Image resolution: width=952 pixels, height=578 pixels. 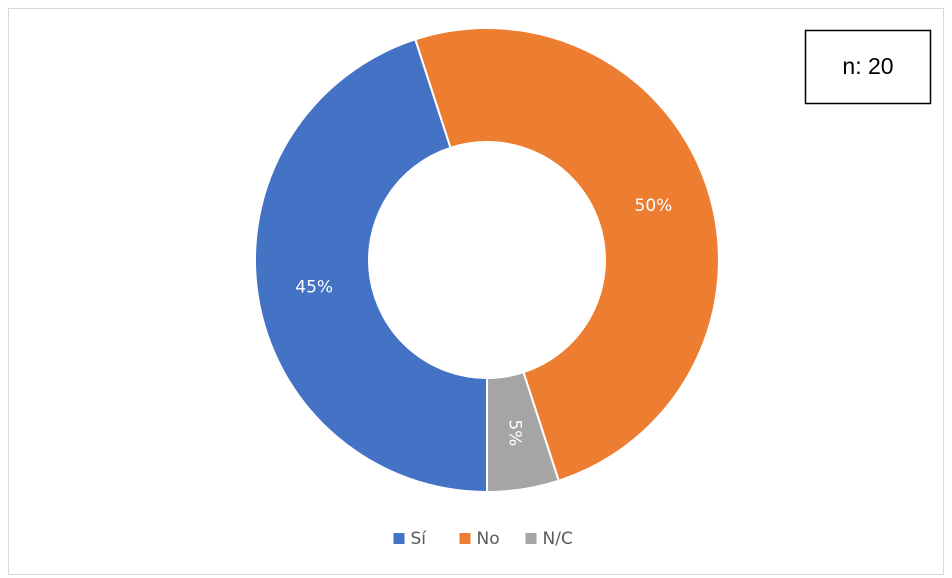 I want to click on data-label: 5%, so click(x=514, y=432).